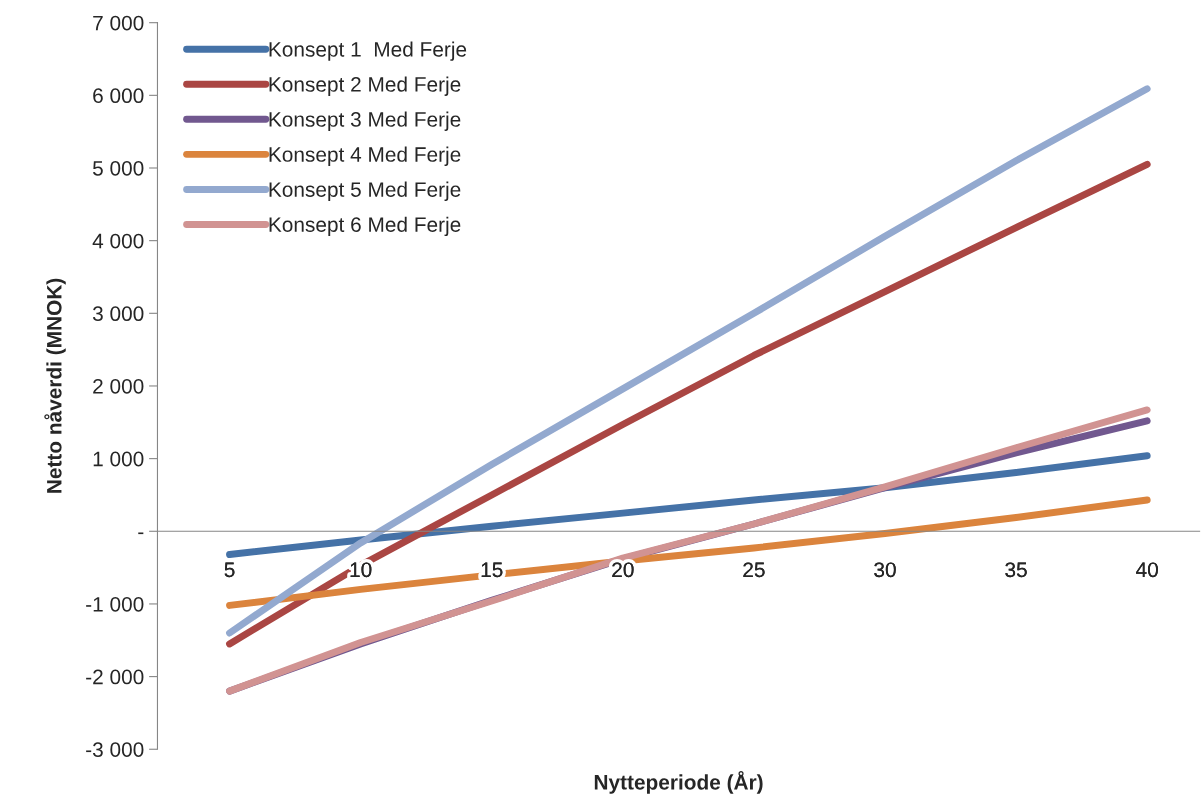 This screenshot has height=810, width=1202. Describe the element at coordinates (115, 749) in the screenshot. I see `y-tick-label: -3 000` at that location.